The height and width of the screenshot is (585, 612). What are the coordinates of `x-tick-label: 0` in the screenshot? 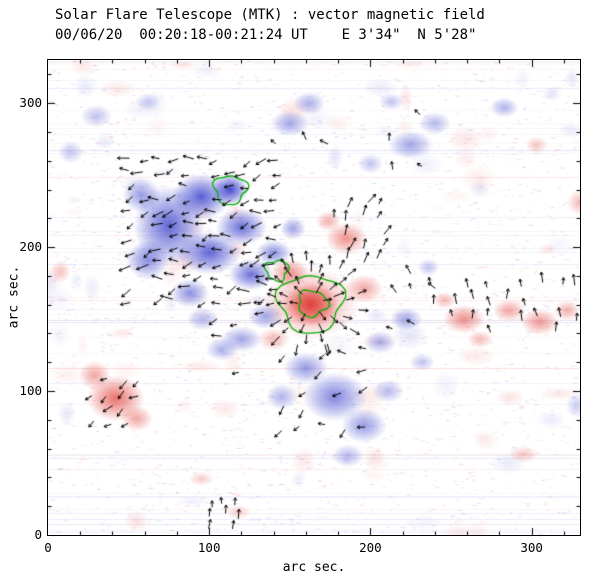 It's located at (48, 547).